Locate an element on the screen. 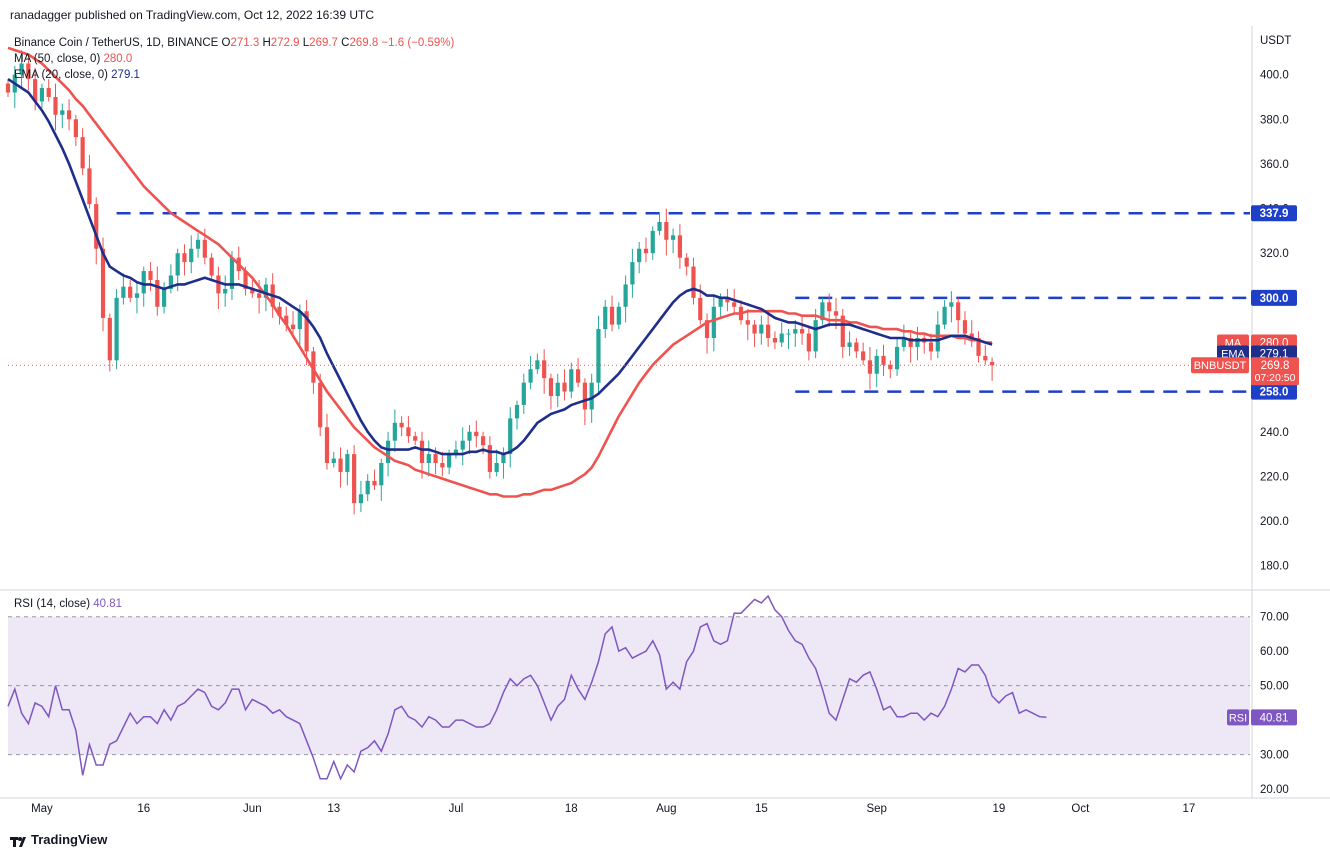 This screenshot has height=857, width=1330. legend-part: Binance Coin / TetherUS, 1D, BINANCE is located at coordinates (118, 43).